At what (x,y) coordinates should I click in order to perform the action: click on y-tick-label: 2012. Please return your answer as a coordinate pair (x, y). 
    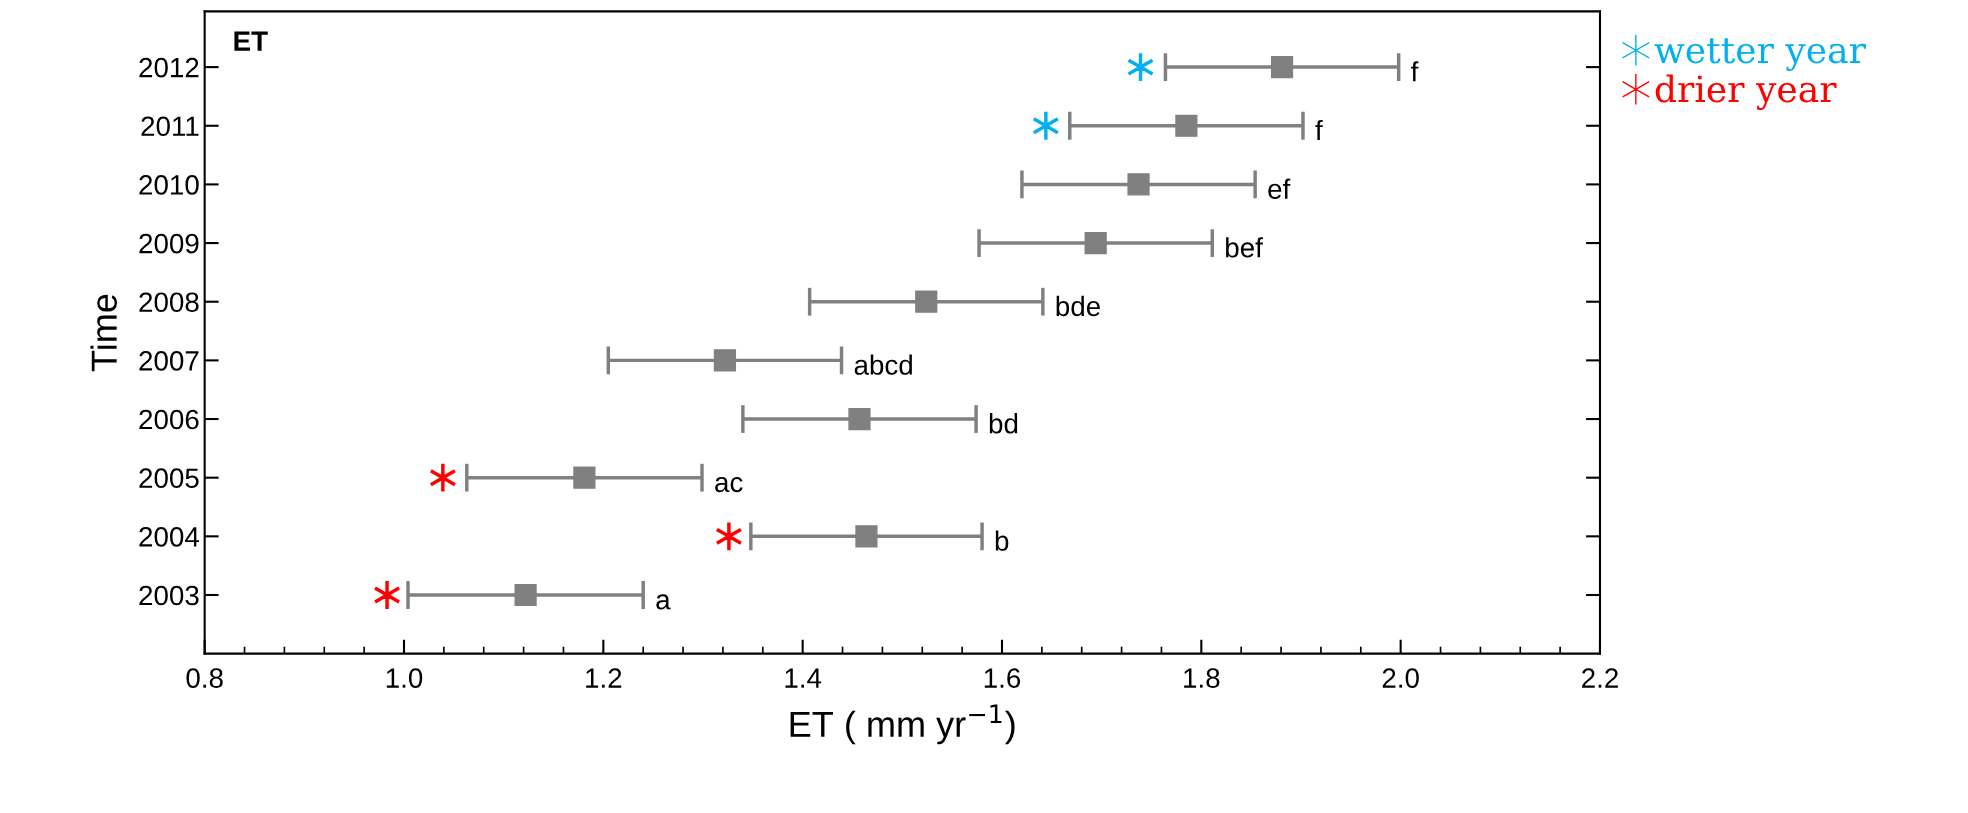
    Looking at the image, I should click on (169, 67).